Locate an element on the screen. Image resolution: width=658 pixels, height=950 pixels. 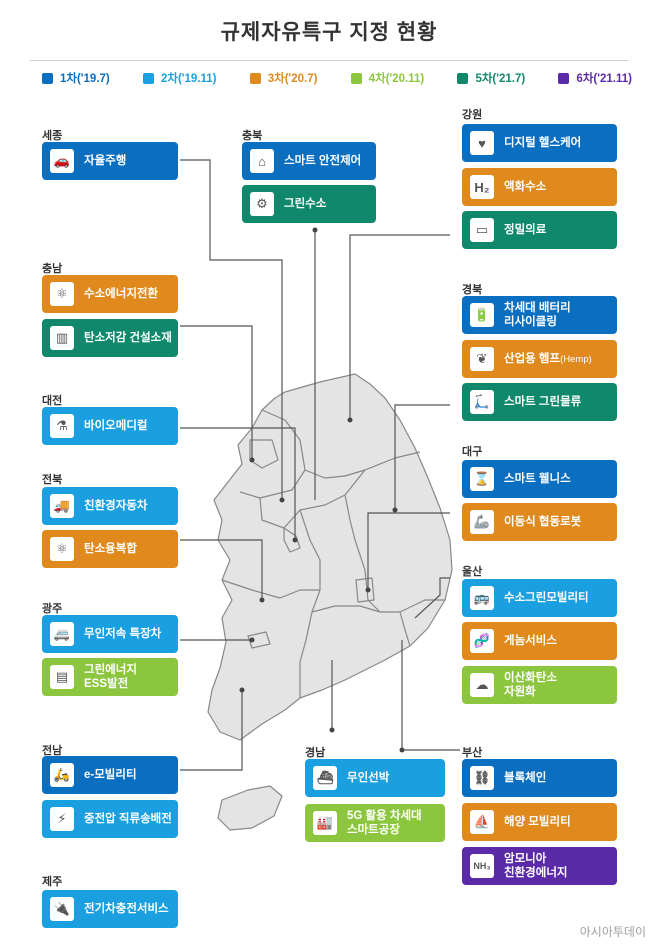
card-label: 자율주행 is located at coordinates (105, 161).